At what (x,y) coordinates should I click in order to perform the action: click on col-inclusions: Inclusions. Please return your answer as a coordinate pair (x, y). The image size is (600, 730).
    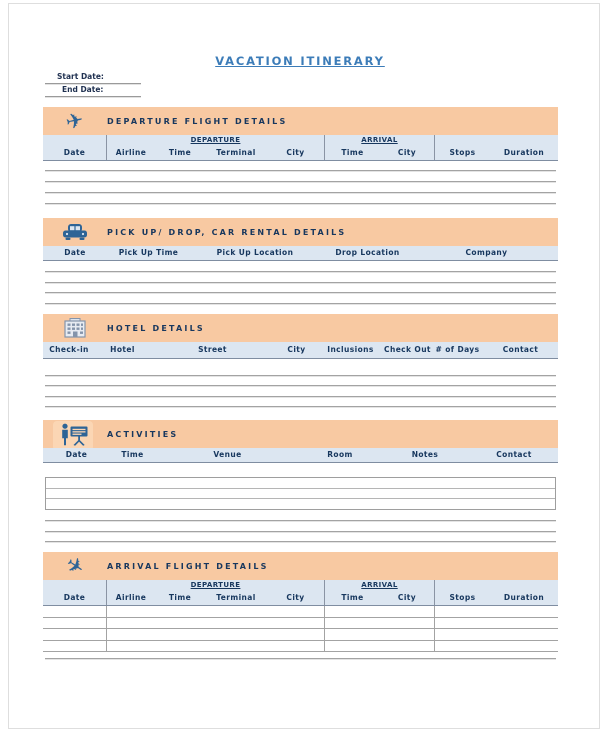
    Looking at the image, I should click on (350, 349).